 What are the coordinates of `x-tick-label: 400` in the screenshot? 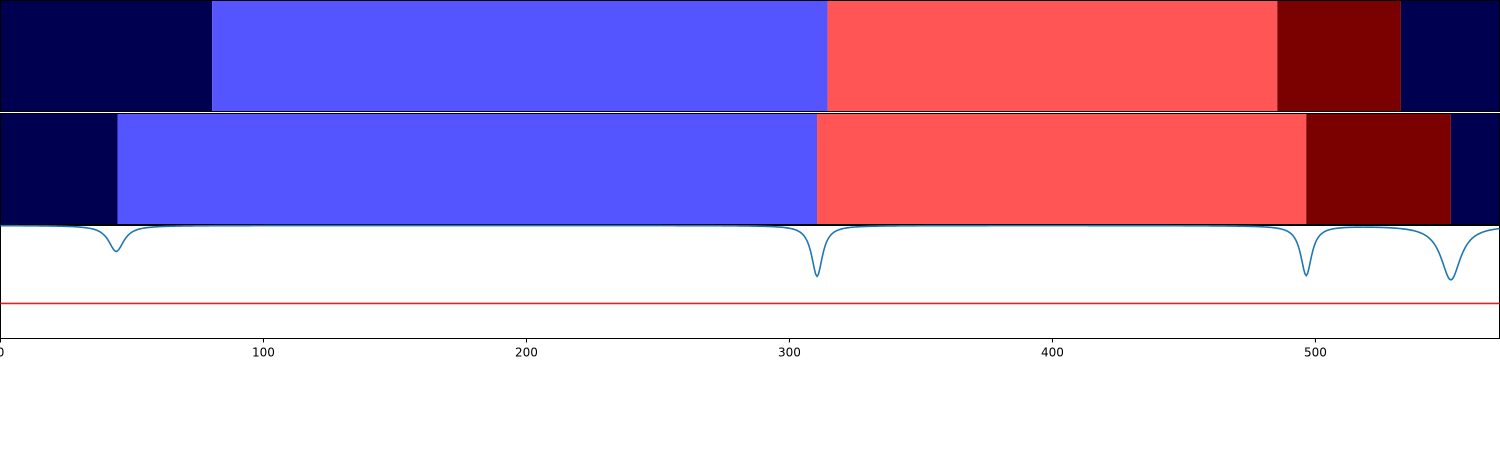 It's located at (1052, 353).